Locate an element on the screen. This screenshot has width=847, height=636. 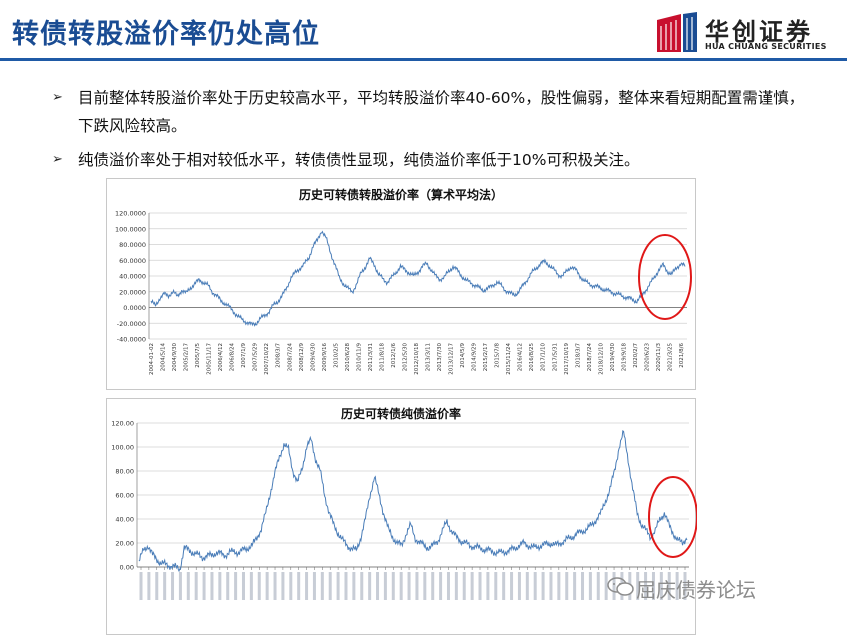
x-tick-label: 2008/12/9 is located at coordinates (302, 357).